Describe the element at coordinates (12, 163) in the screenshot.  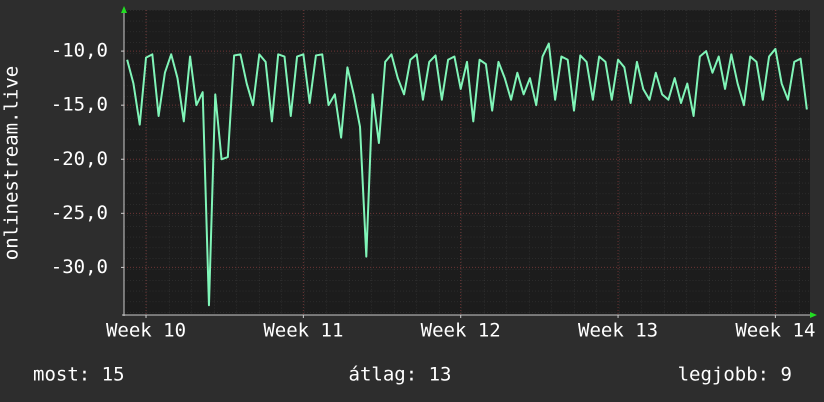
I see `y-axis-label: onlinestream.live` at that location.